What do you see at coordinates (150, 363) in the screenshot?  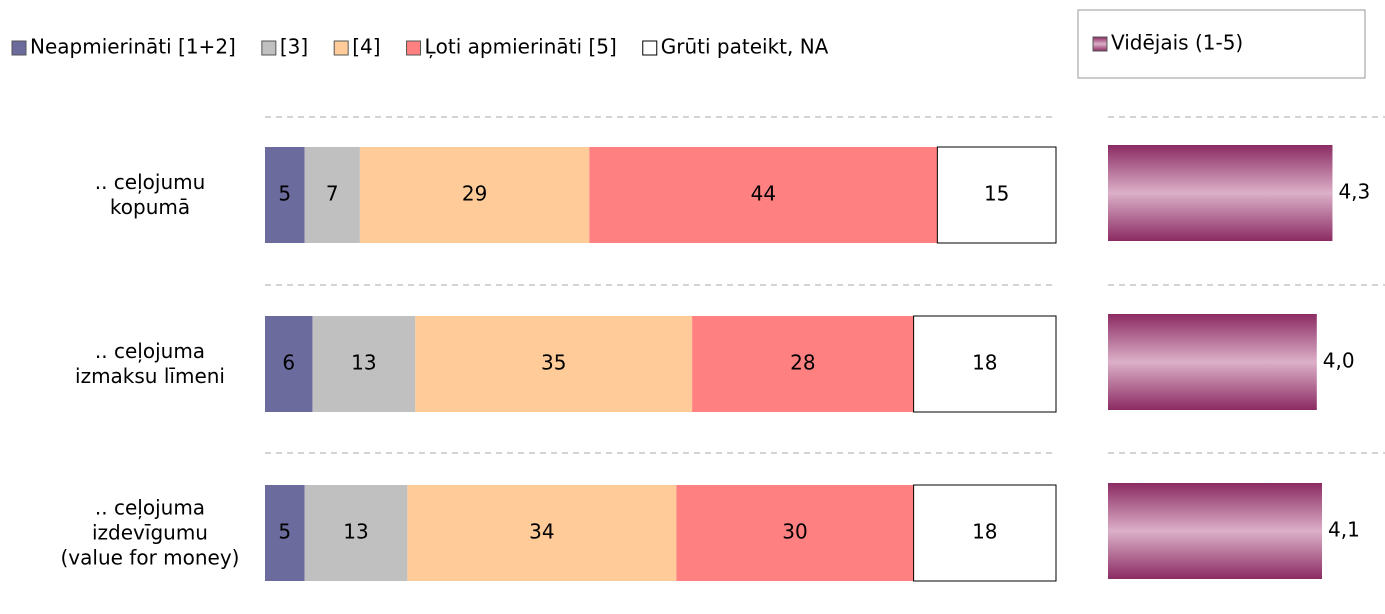 I see `category-label: .. ceļojuma izmaksu līmeni` at bounding box center [150, 363].